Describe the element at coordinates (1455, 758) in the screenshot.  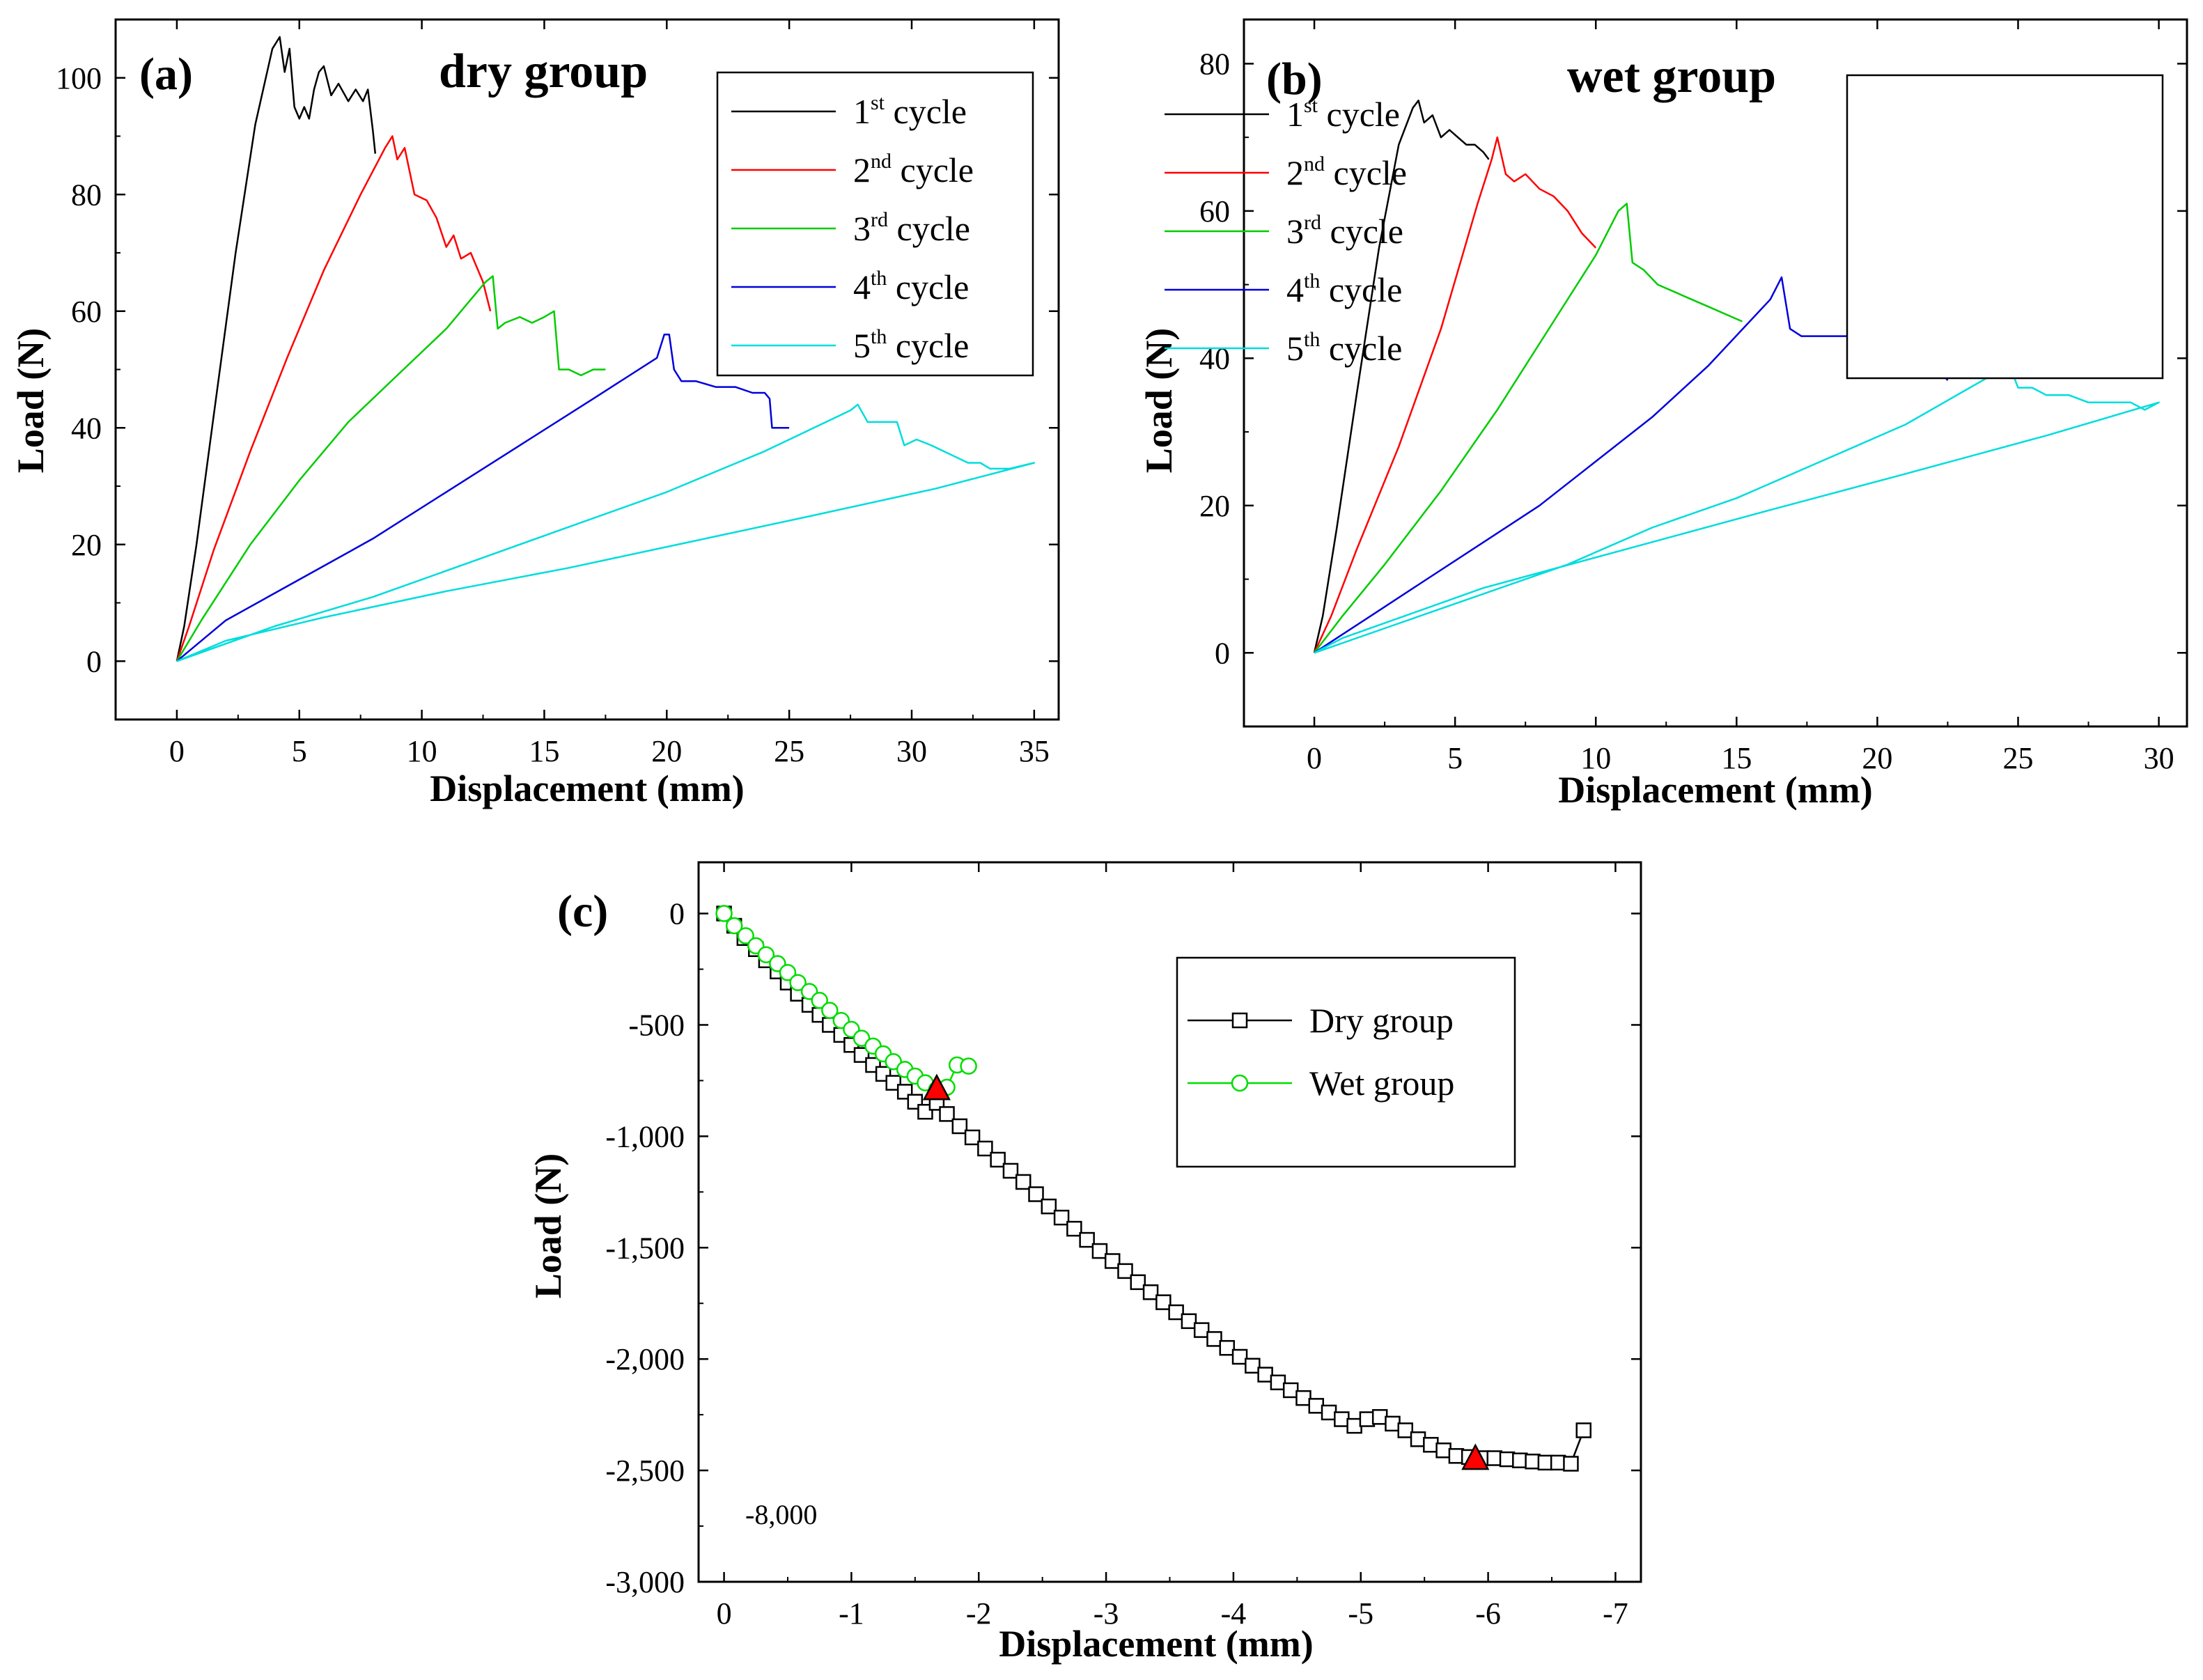
I see `x-tick-label: 5` at that location.